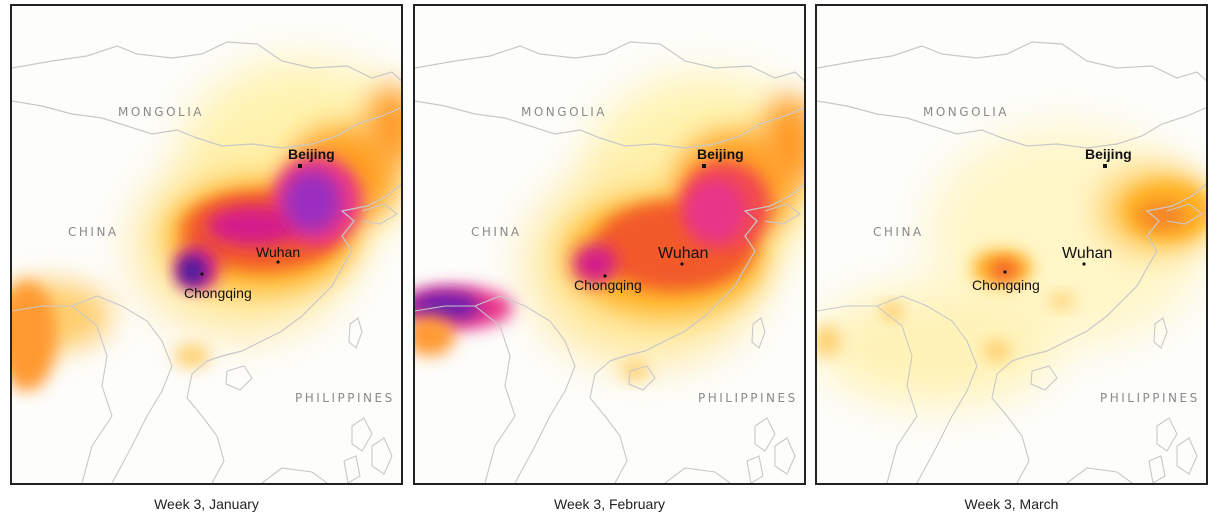  Describe the element at coordinates (206, 504) in the screenshot. I see `caption-january: Week 3, January` at that location.